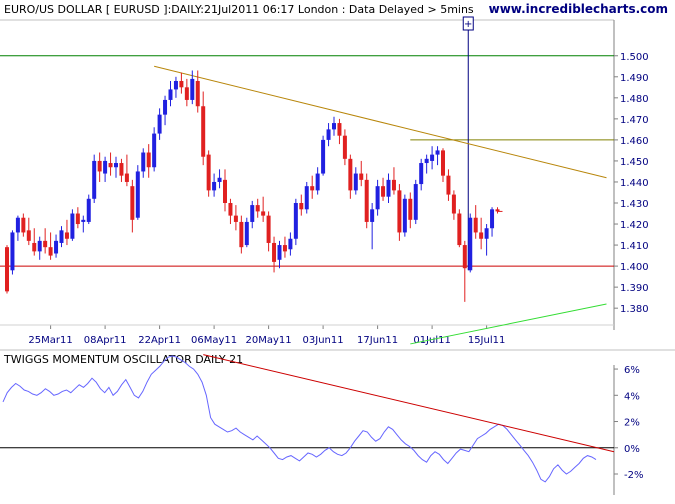 This screenshot has height=504, width=675. Describe the element at coordinates (634, 183) in the screenshot. I see `price-y-tick-label: 1.440` at that location.